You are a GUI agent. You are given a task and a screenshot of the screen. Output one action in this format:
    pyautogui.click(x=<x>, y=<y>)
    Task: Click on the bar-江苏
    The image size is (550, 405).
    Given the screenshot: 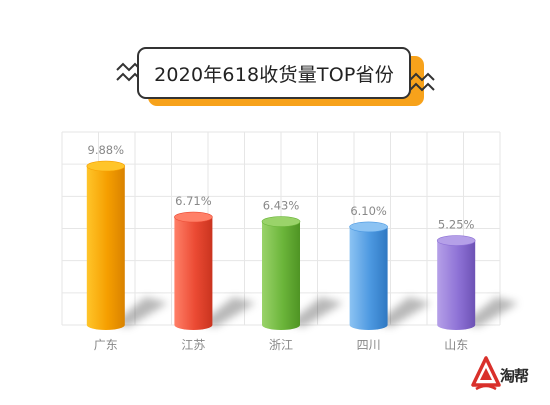 What is the action you would take?
    pyautogui.click(x=193, y=273)
    